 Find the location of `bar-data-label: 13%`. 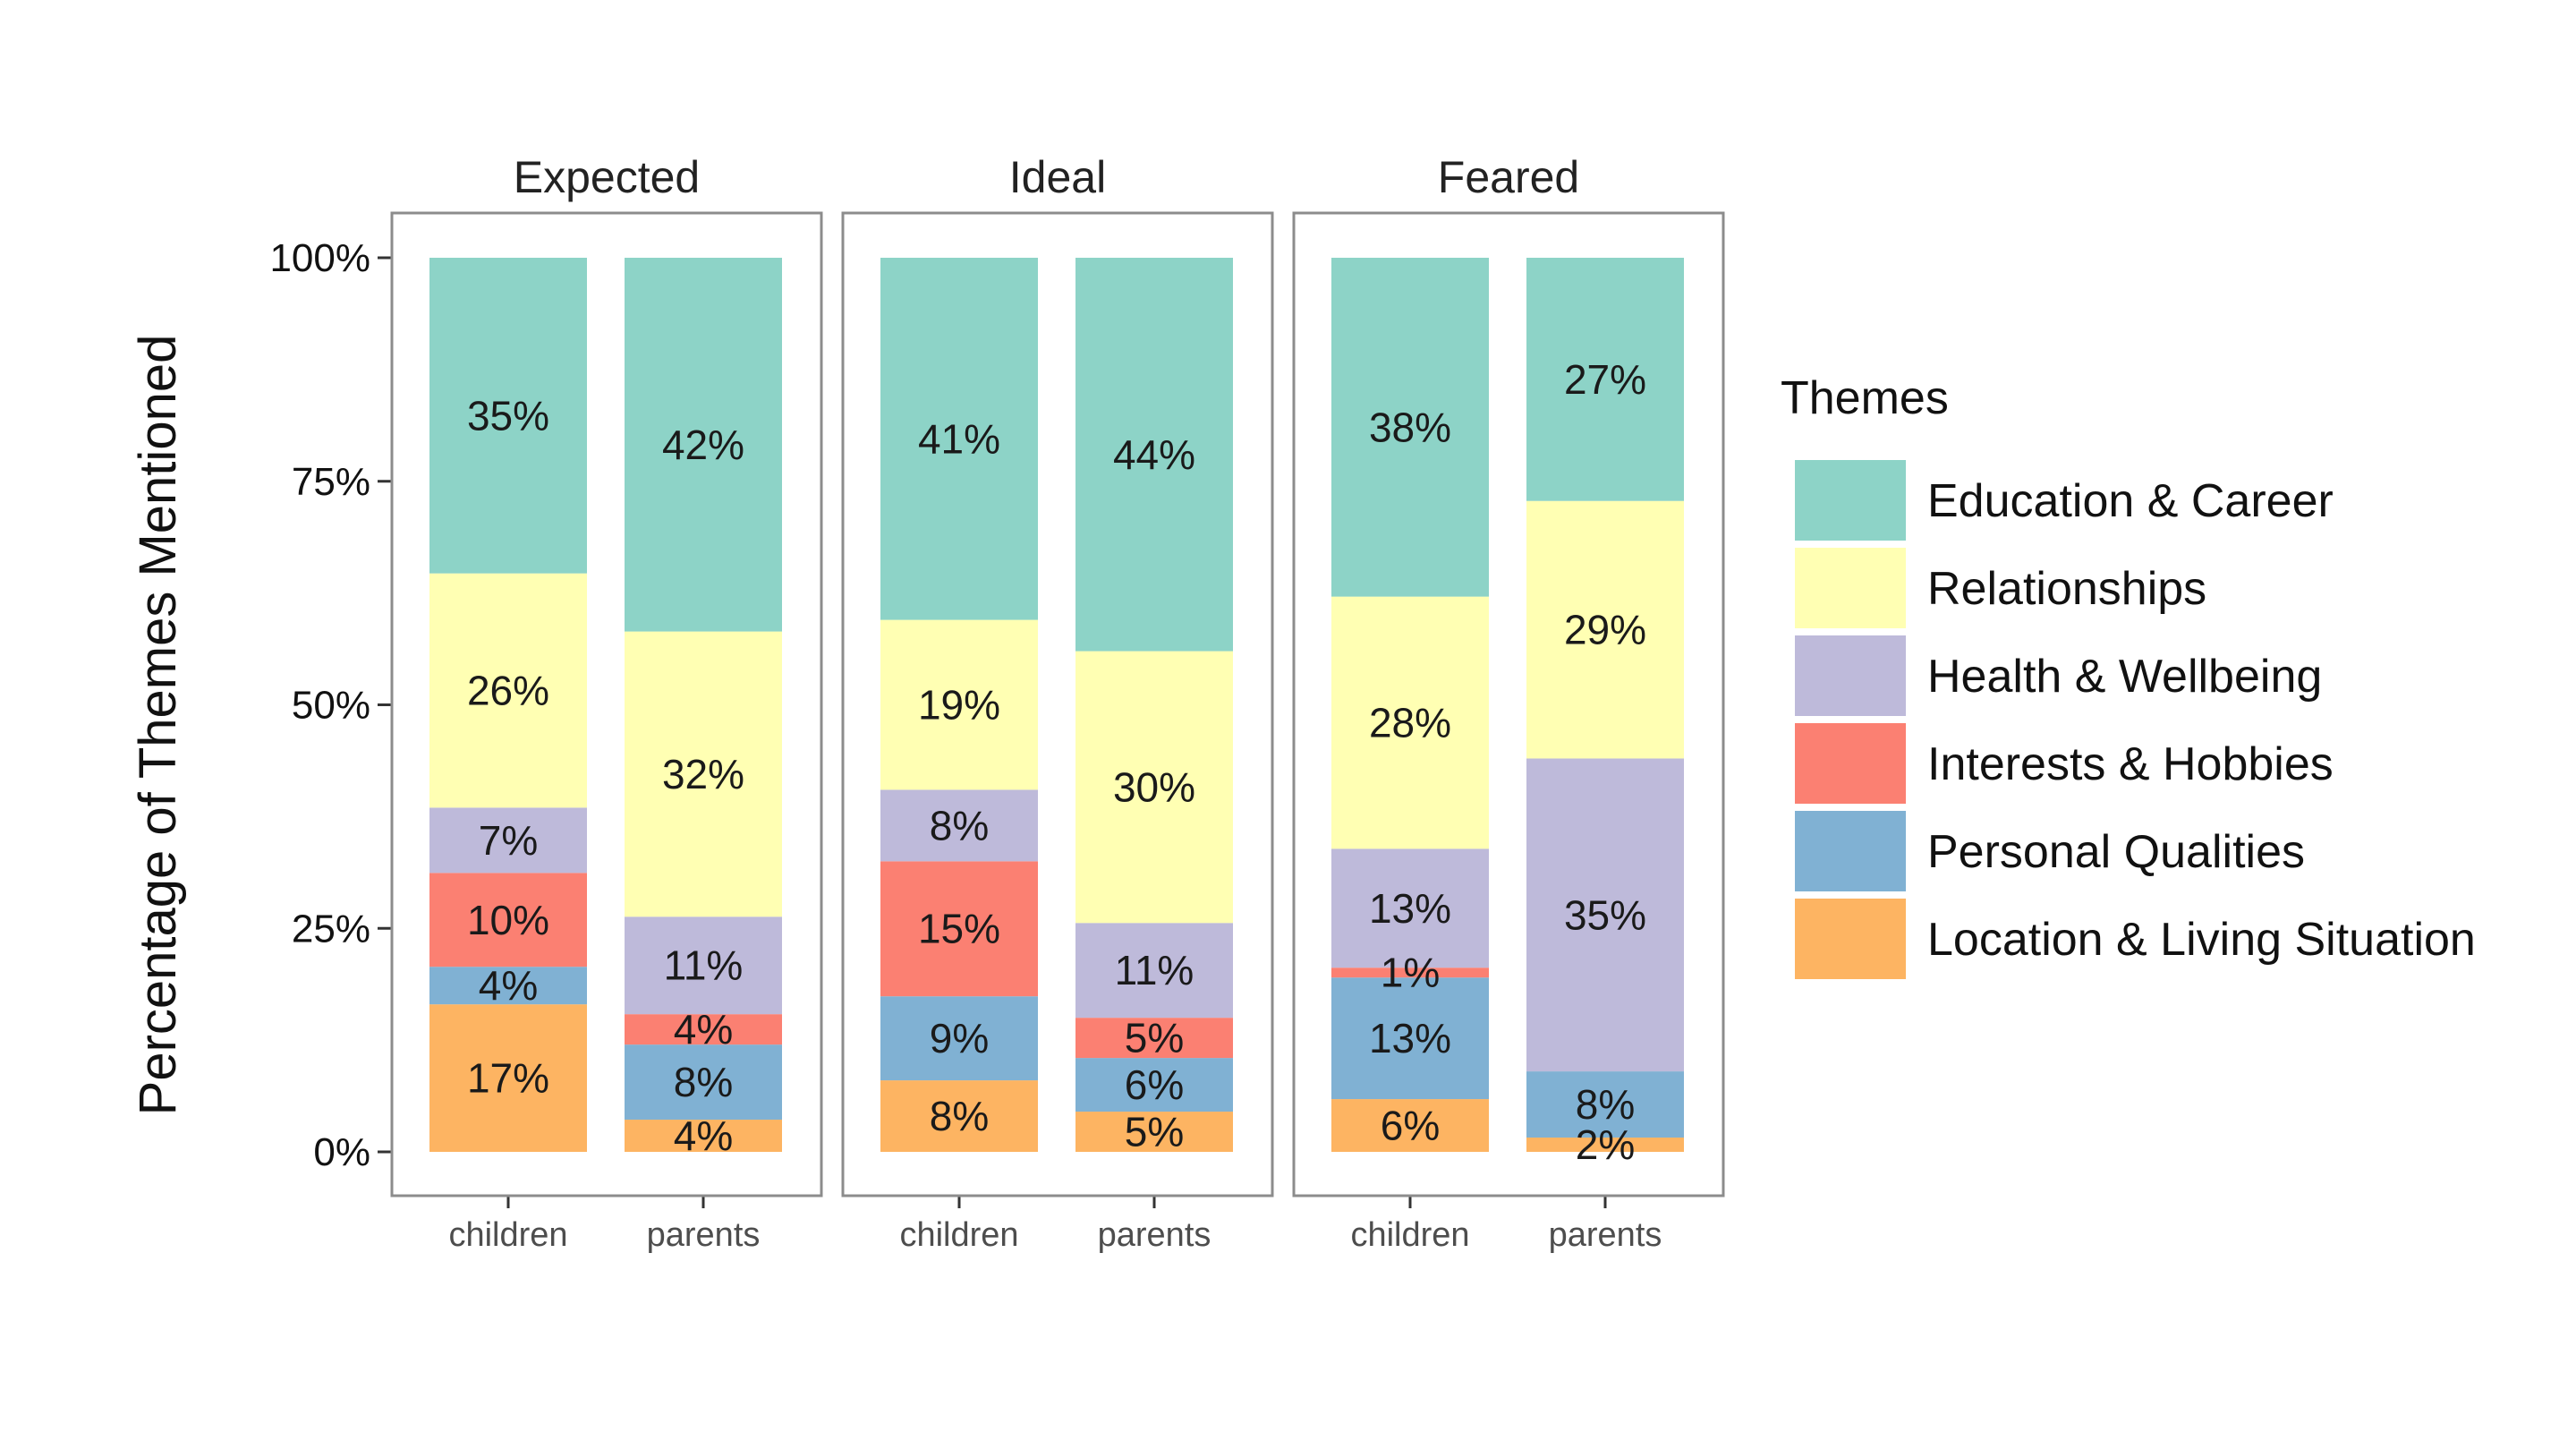

bar-data-label: 13% is located at coordinates (1410, 908).